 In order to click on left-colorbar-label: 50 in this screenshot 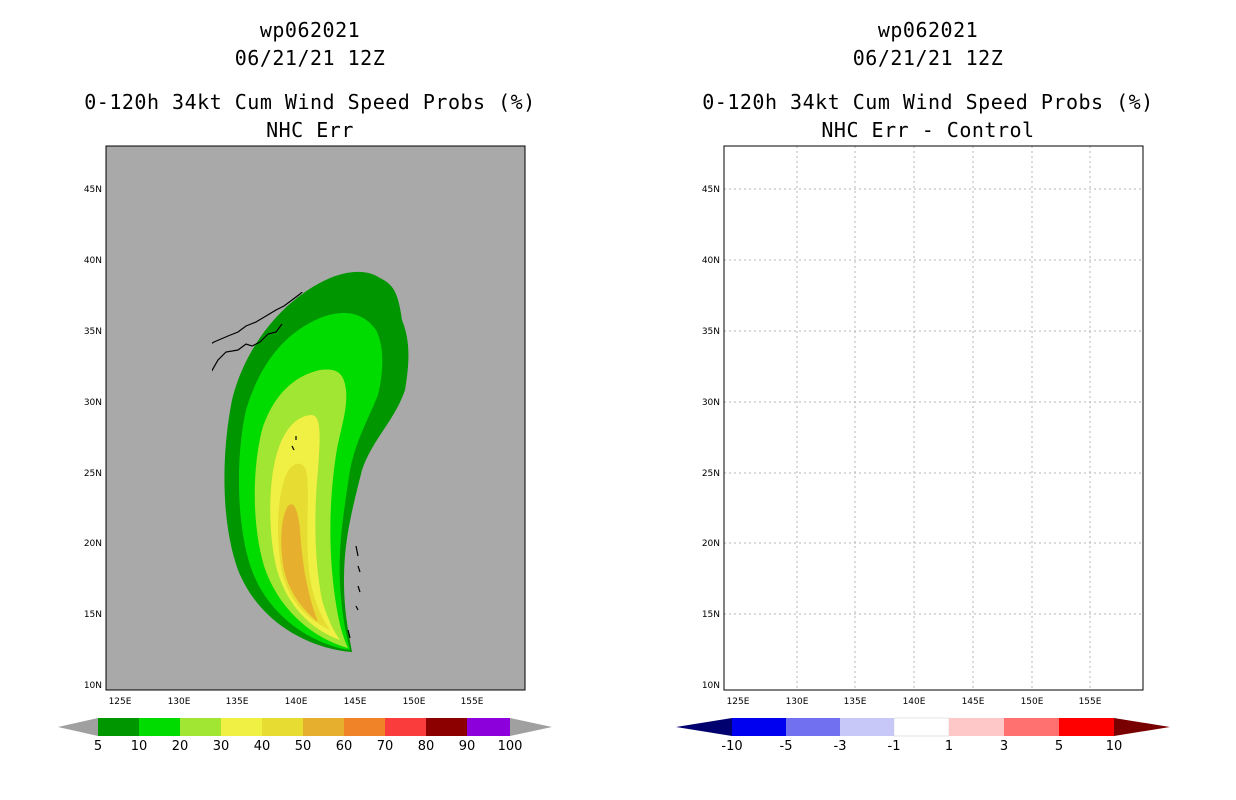, I will do `click(303, 746)`.